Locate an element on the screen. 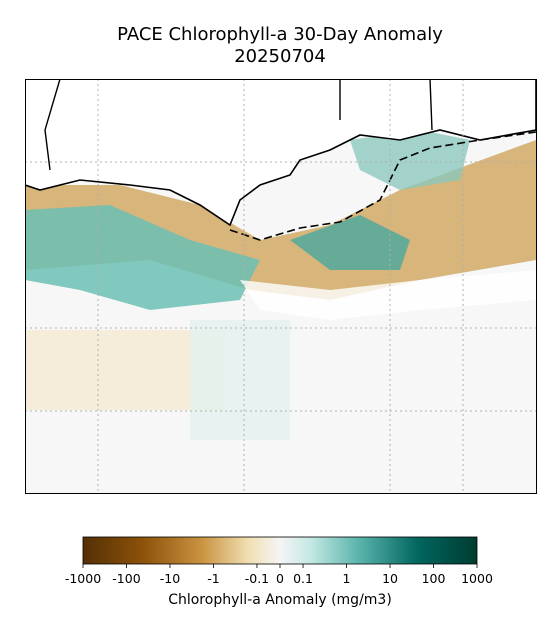  colorbar-tick-label: -1000 is located at coordinates (83, 578).